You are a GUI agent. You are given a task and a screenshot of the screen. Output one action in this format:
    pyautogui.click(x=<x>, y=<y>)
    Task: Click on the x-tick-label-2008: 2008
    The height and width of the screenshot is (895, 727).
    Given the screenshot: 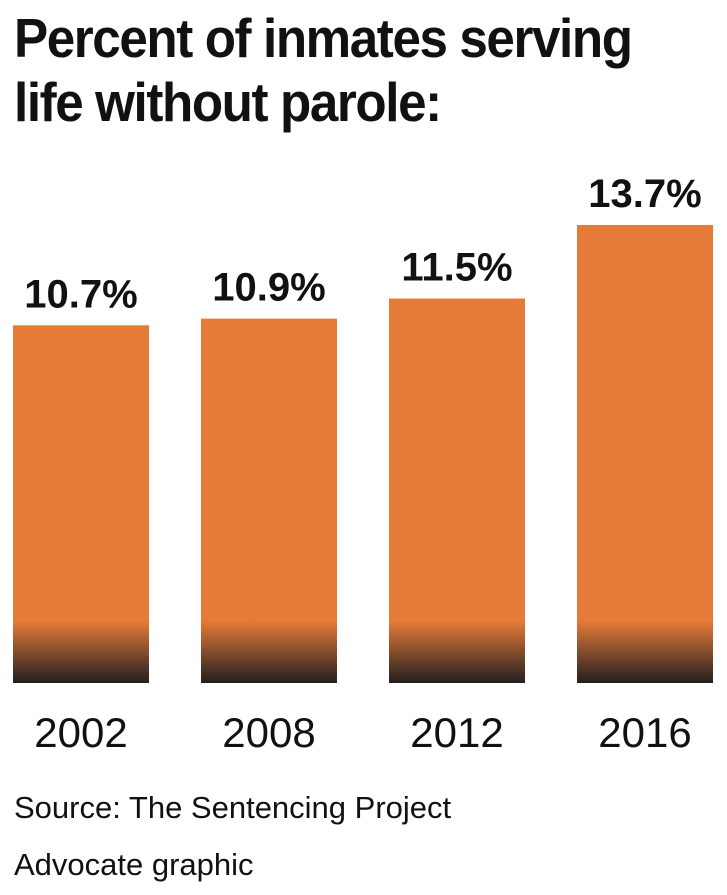 What is the action you would take?
    pyautogui.click(x=268, y=732)
    